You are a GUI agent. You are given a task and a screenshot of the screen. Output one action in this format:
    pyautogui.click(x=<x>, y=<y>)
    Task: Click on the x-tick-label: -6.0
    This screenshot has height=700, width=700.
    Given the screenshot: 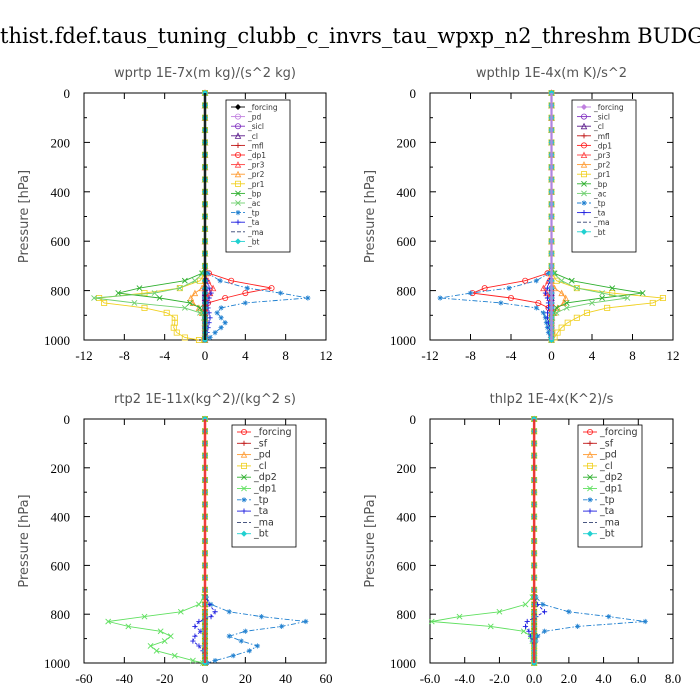 What is the action you would take?
    pyautogui.click(x=430, y=678)
    